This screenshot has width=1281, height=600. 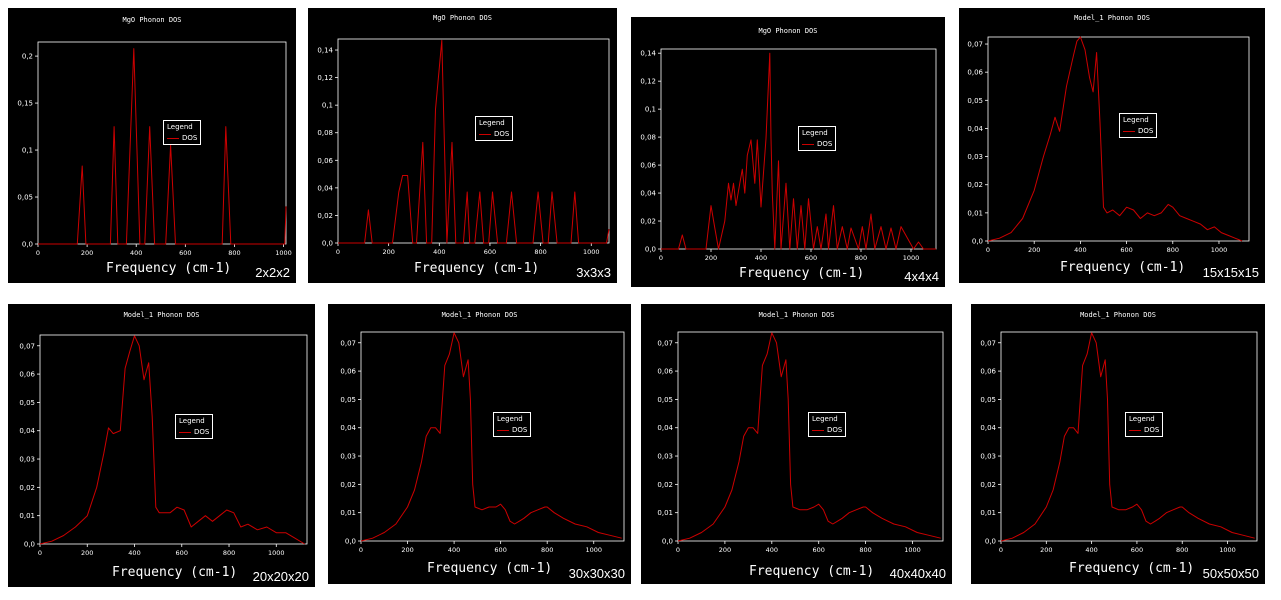 What do you see at coordinates (1230, 272) in the screenshot?
I see `kpoint-grid-label: 15x15x15` at bounding box center [1230, 272].